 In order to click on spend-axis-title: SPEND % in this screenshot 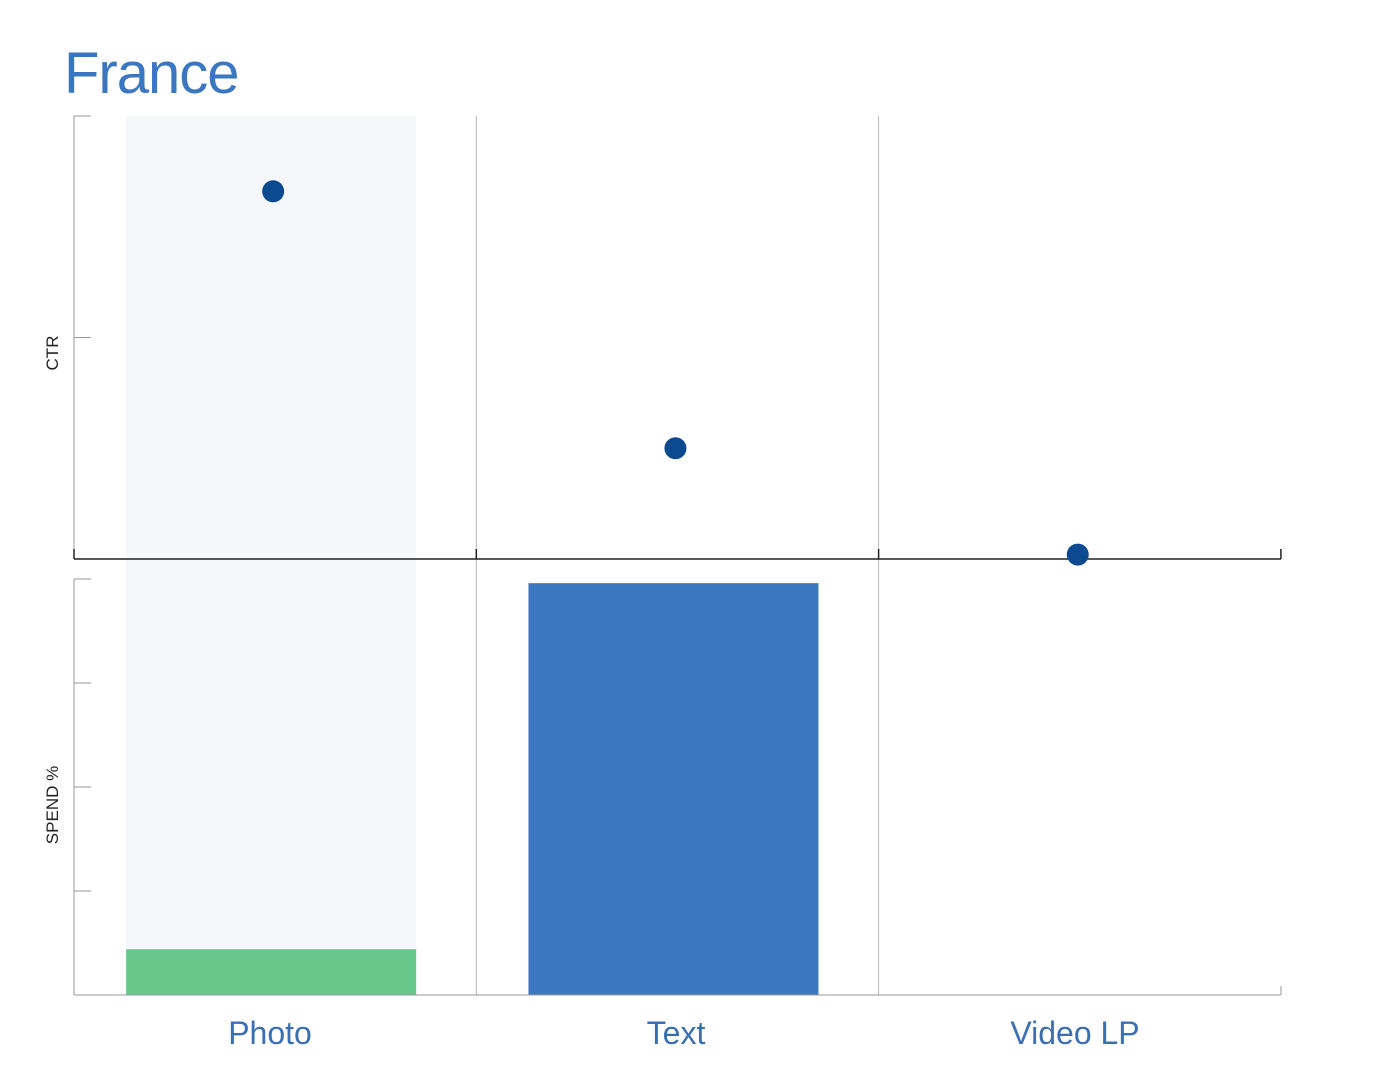, I will do `click(52, 805)`.